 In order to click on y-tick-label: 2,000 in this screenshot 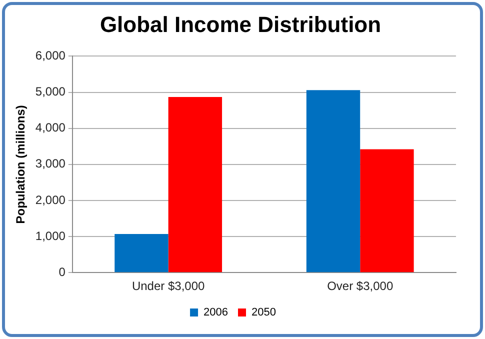, I will do `click(50, 199)`.